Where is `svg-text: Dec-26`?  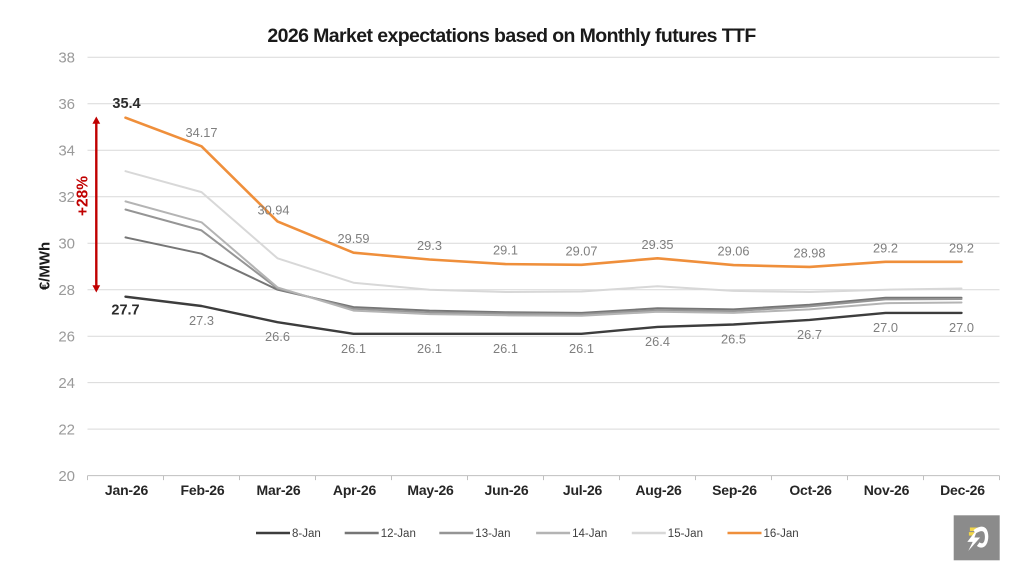
svg-text: Dec-26 is located at coordinates (962, 490).